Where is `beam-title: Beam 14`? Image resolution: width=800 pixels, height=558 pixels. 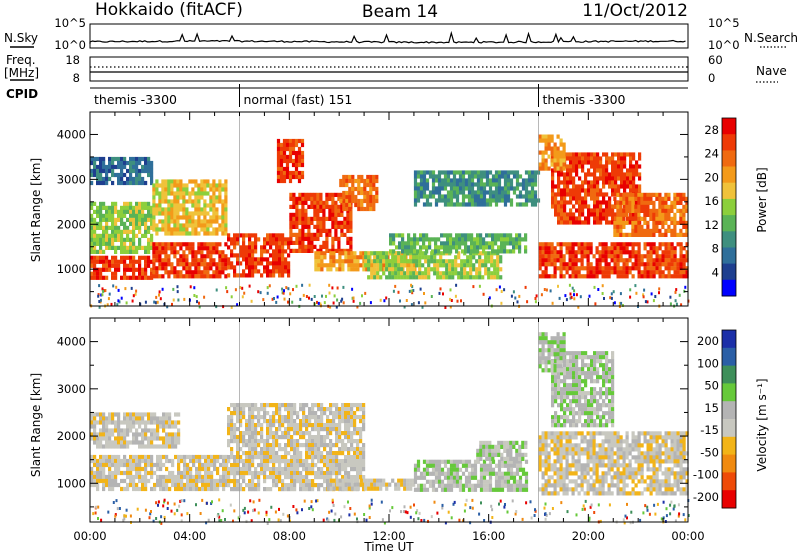 beam-title: Beam 14 is located at coordinates (400, 12).